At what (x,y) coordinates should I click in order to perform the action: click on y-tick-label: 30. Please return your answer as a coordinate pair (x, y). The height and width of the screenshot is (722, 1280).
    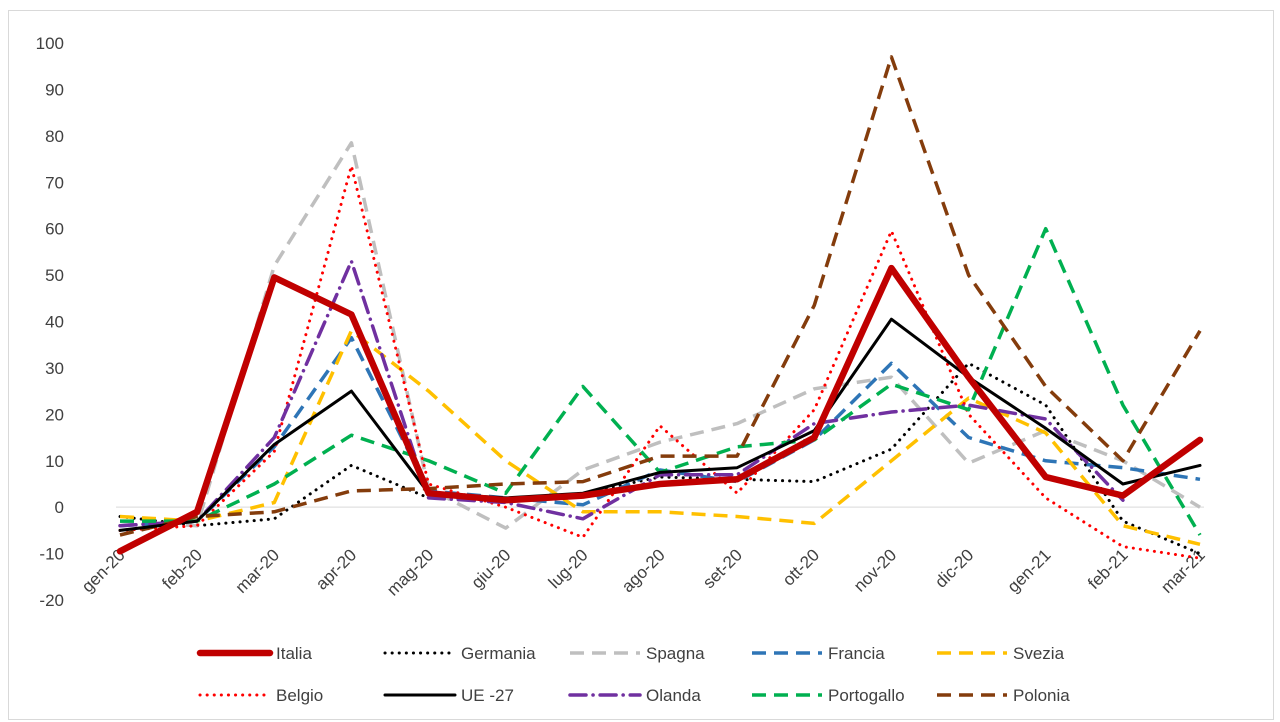
    Looking at the image, I should click on (54, 368).